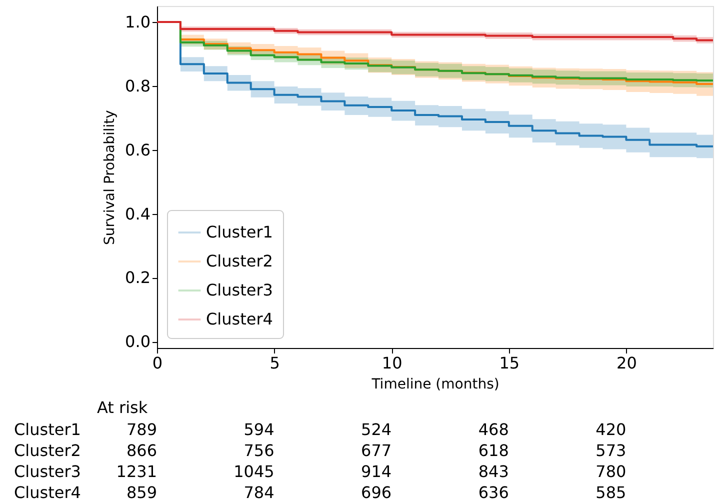 Image resolution: width=716 pixels, height=504 pixels. I want to click on x-tick-label: 5, so click(275, 363).